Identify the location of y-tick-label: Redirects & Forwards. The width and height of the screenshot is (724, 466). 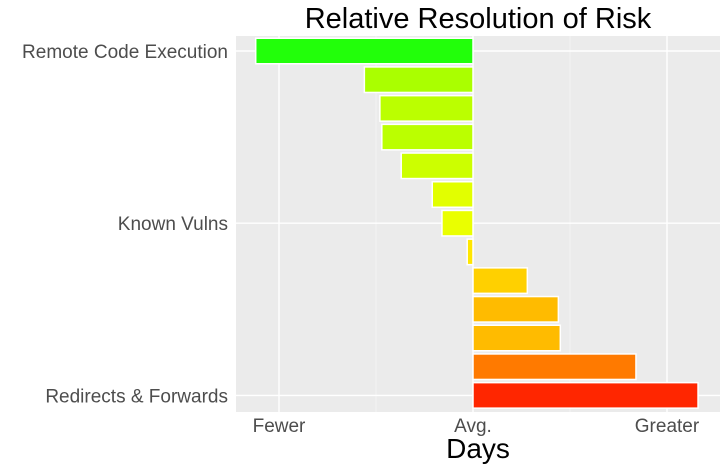
(136, 396).